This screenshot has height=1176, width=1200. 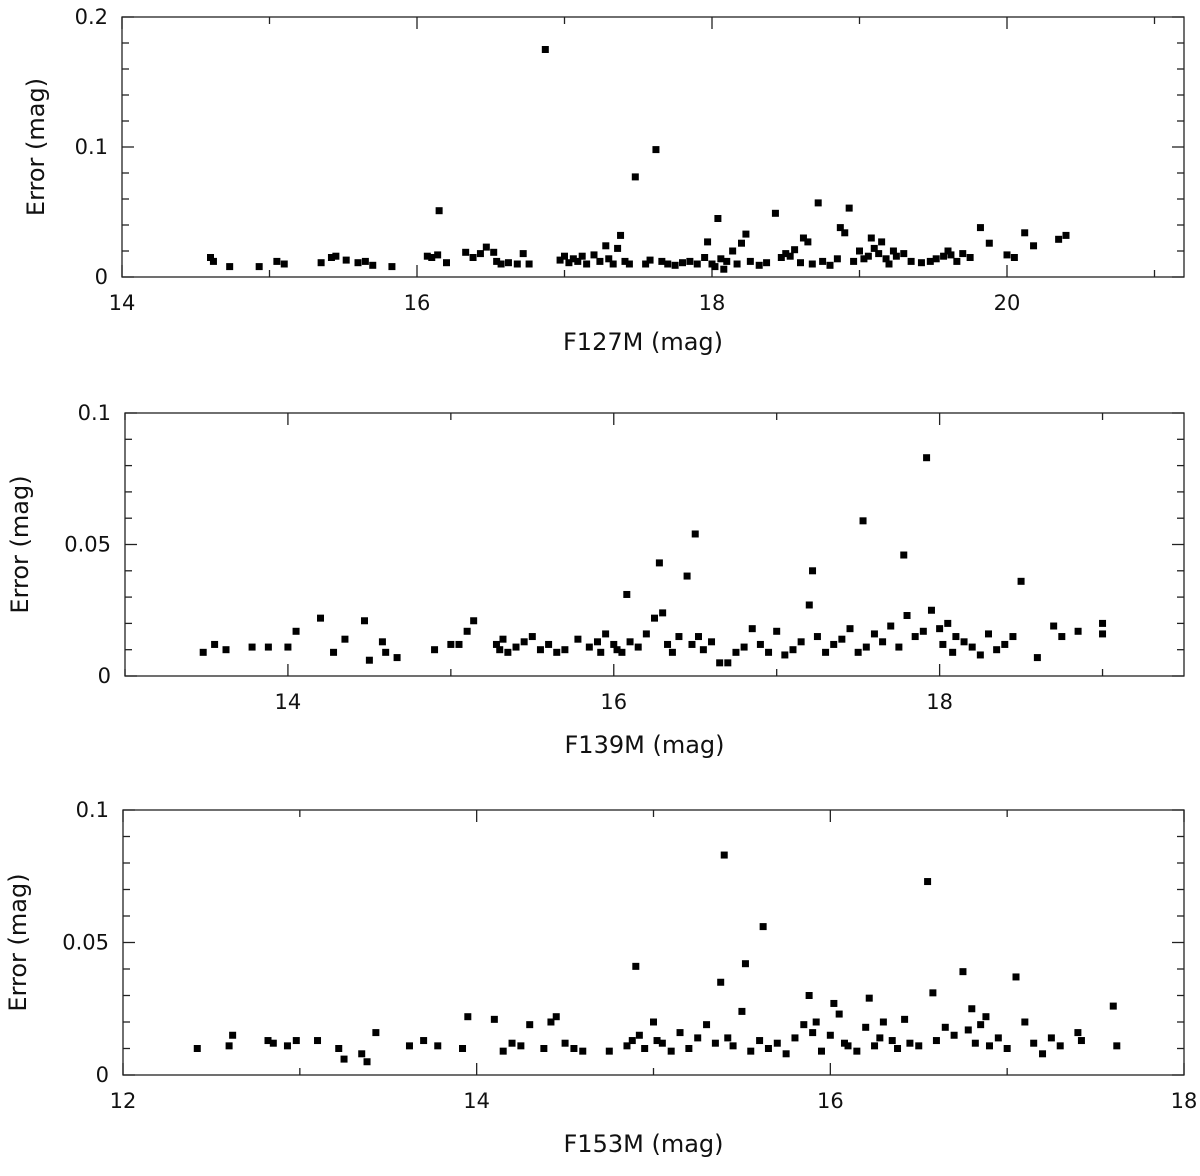 I want to click on y-tick-label: 0, so click(x=104, y=676).